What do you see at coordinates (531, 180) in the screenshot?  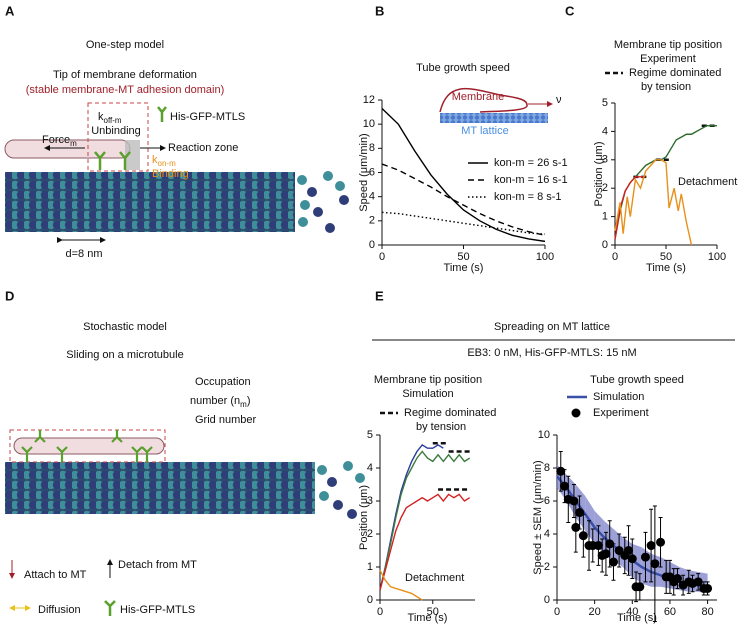 I see `legend-text: kon-m = 16 s-1` at bounding box center [531, 180].